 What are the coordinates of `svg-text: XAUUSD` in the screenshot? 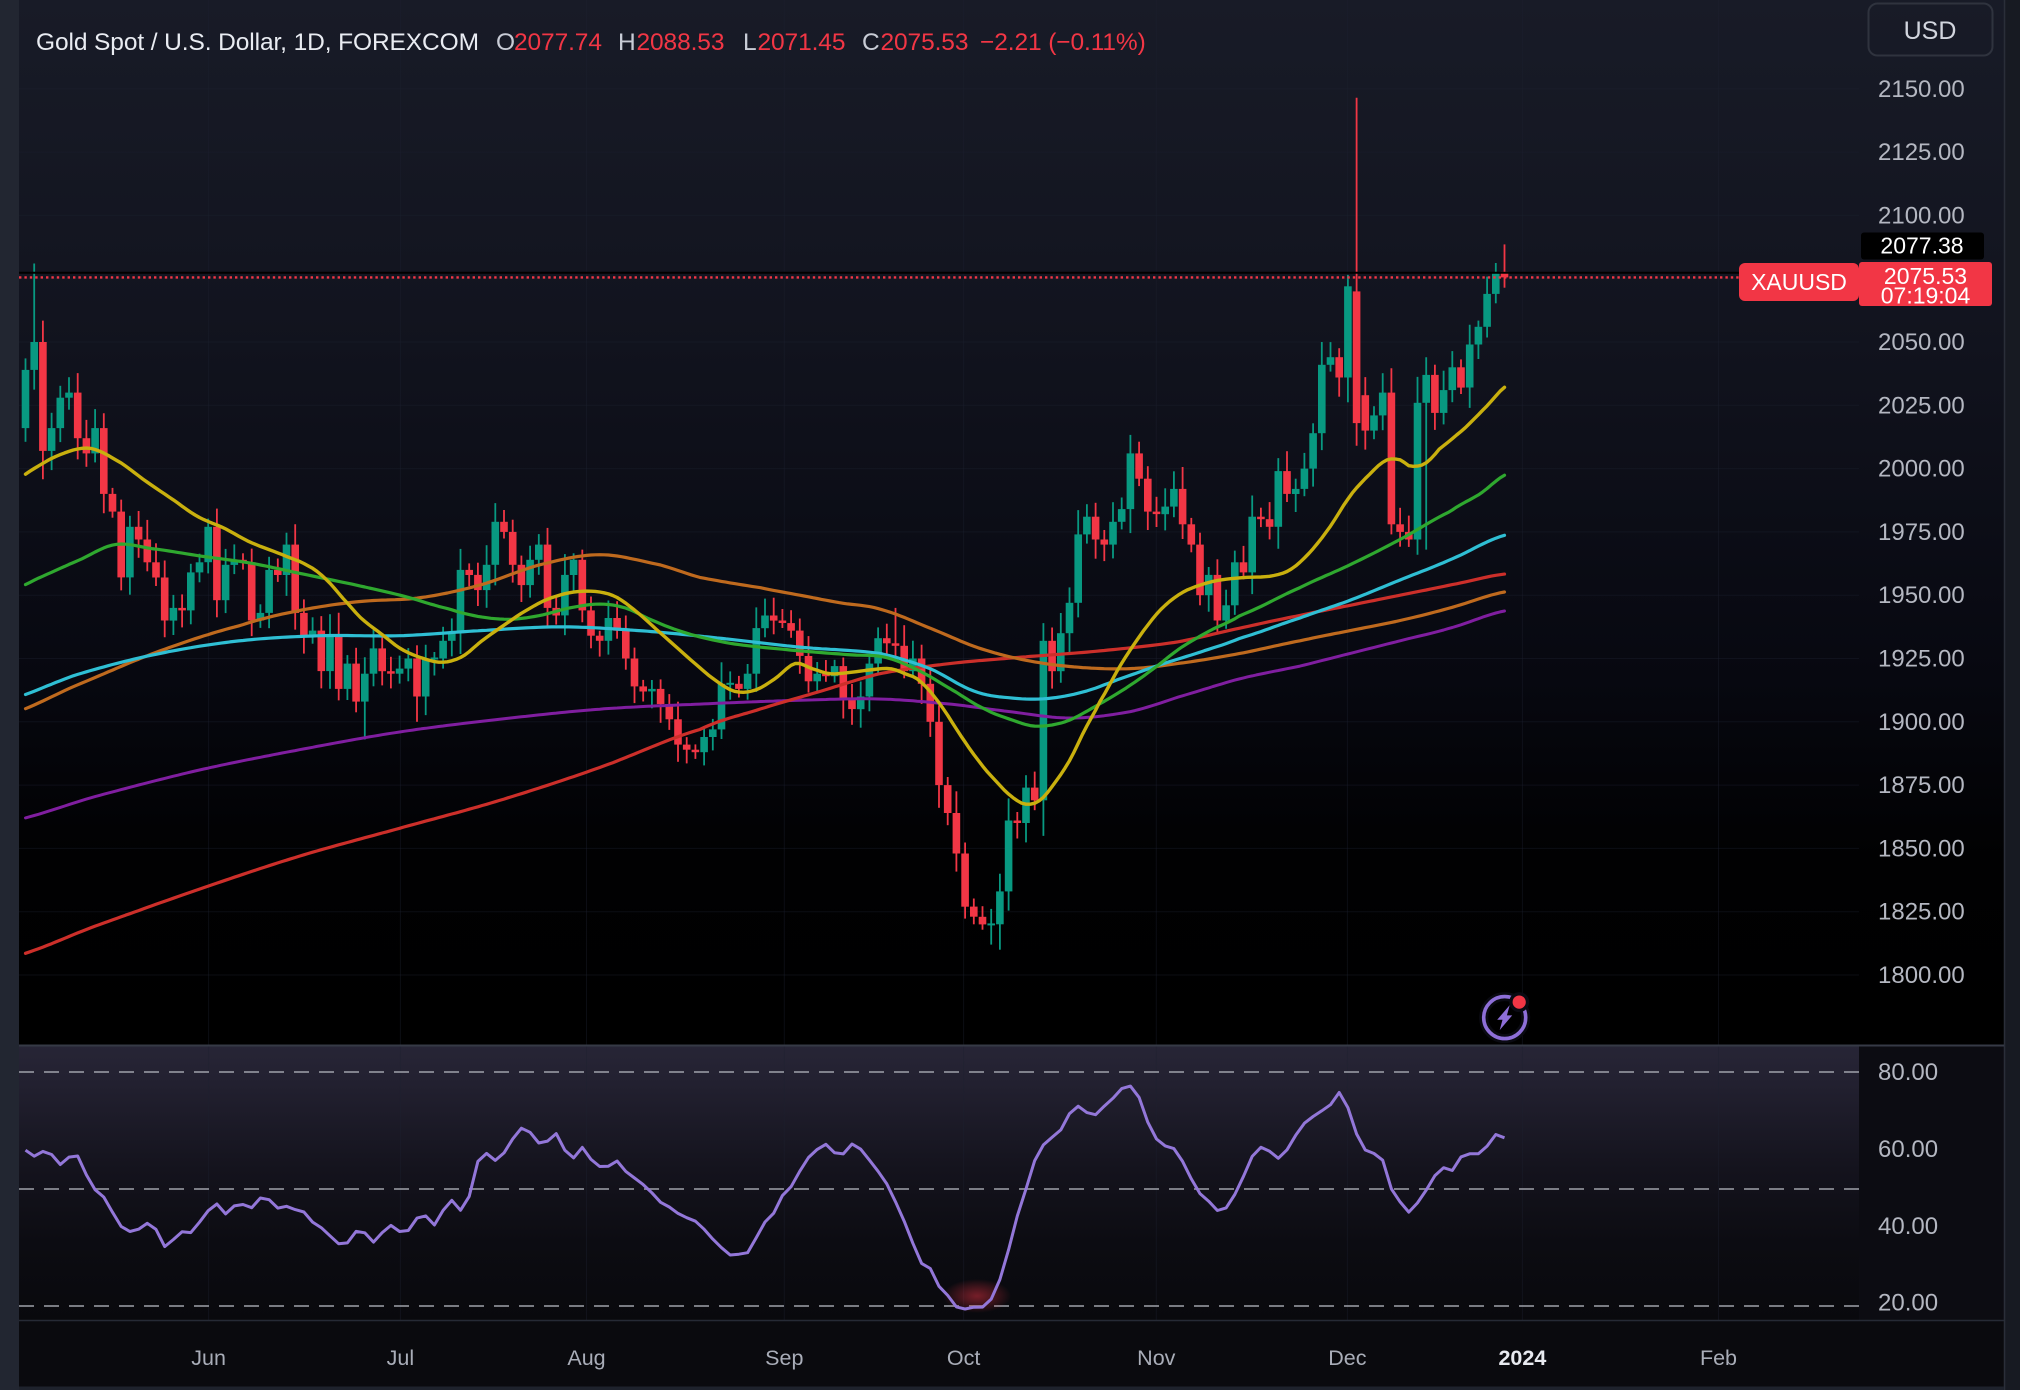 It's located at (1799, 282).